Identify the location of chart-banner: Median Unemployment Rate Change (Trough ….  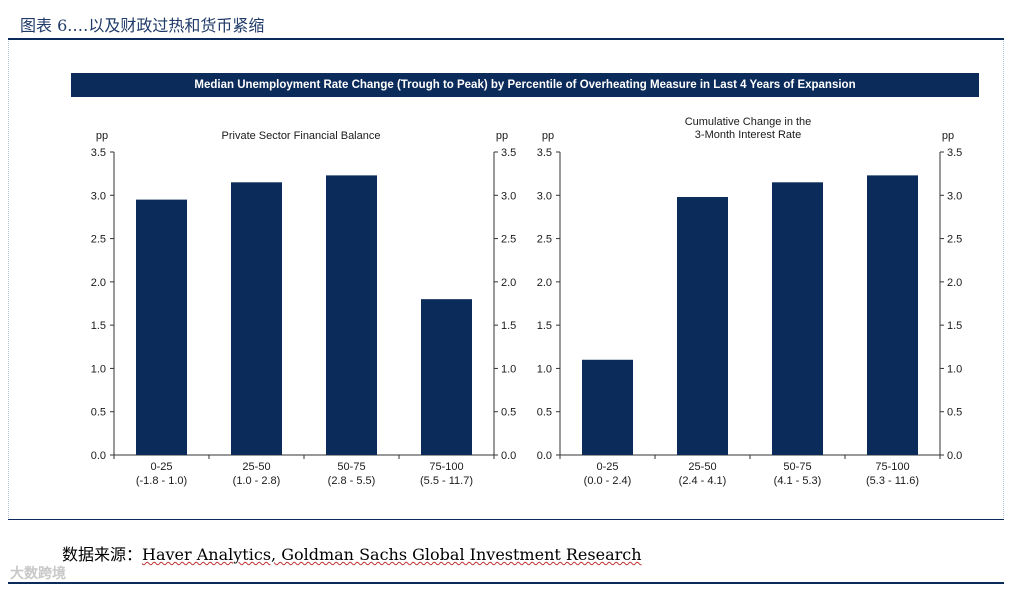
(525, 85).